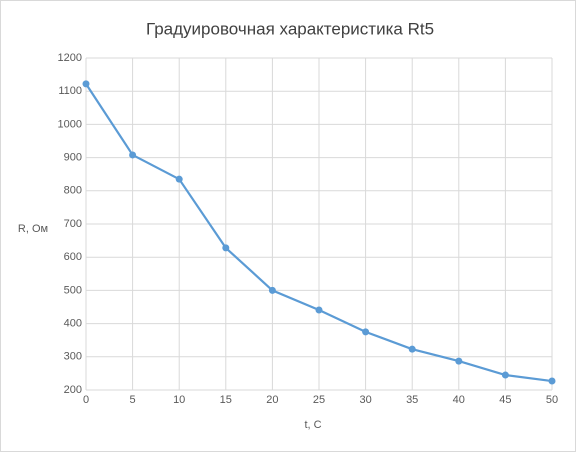  What do you see at coordinates (70, 124) in the screenshot?
I see `y-tick-label: 1000` at bounding box center [70, 124].